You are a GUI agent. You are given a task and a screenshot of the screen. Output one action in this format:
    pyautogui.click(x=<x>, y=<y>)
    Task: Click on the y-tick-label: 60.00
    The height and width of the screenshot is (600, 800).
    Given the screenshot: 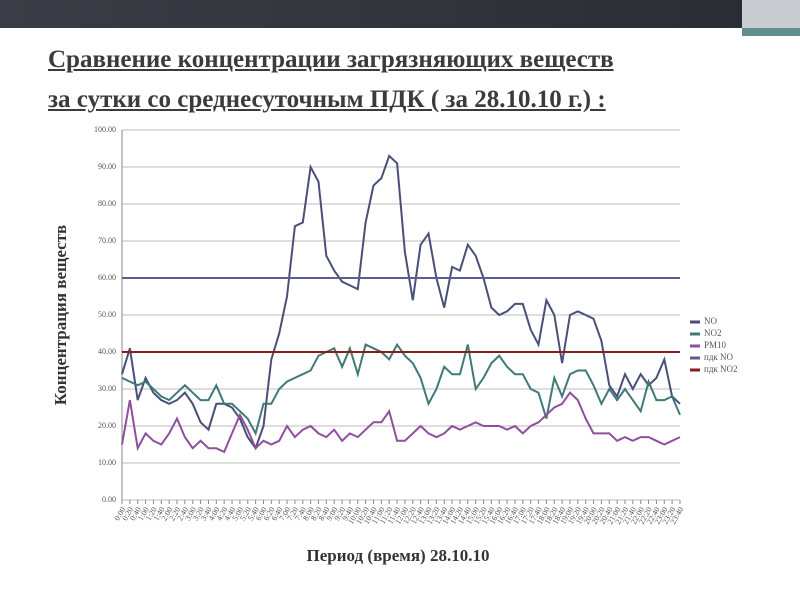 What is the action you would take?
    pyautogui.click(x=107, y=277)
    